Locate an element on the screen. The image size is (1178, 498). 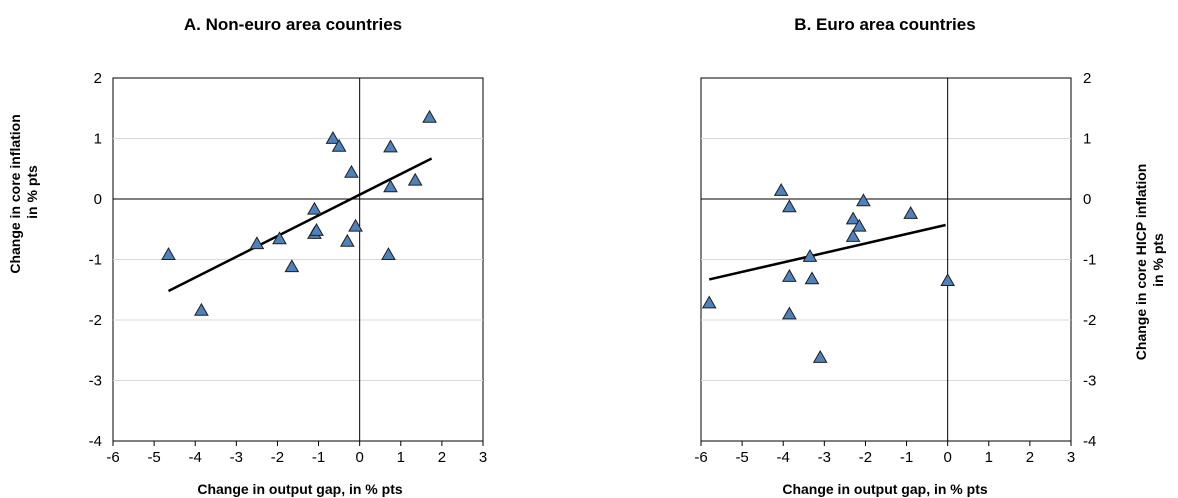
panel-b-y-axis-label-line1: Change in core HICP inflation is located at coordinates (1141, 262).